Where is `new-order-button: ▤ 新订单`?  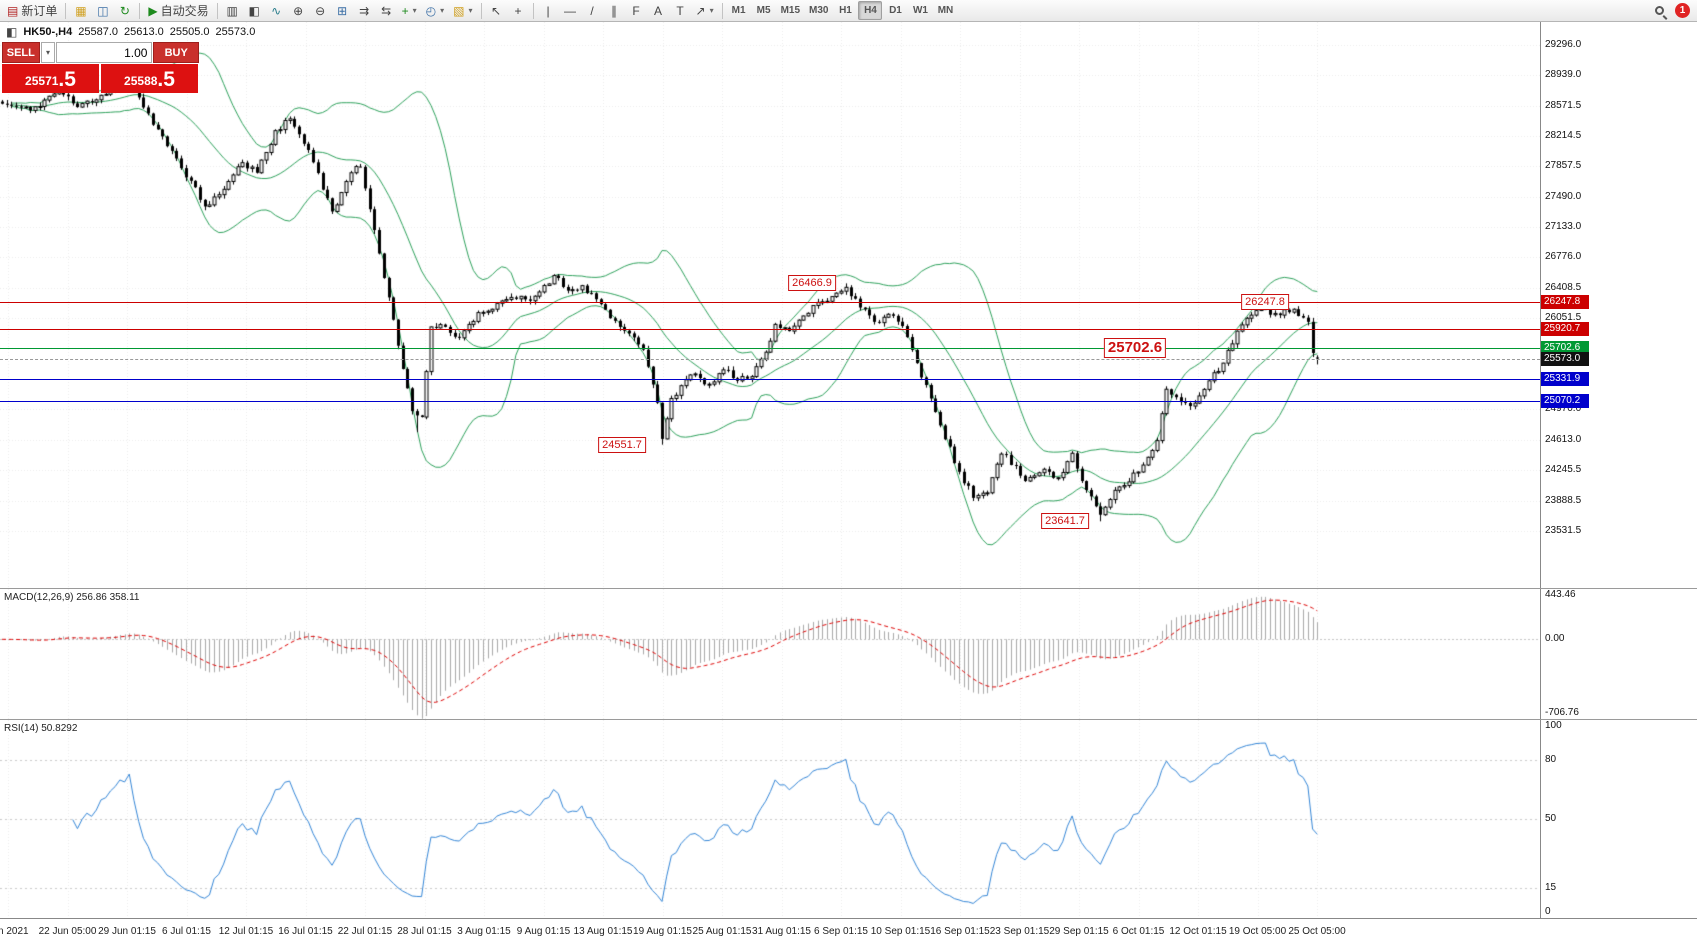 new-order-button: ▤ 新订单 is located at coordinates (32, 10).